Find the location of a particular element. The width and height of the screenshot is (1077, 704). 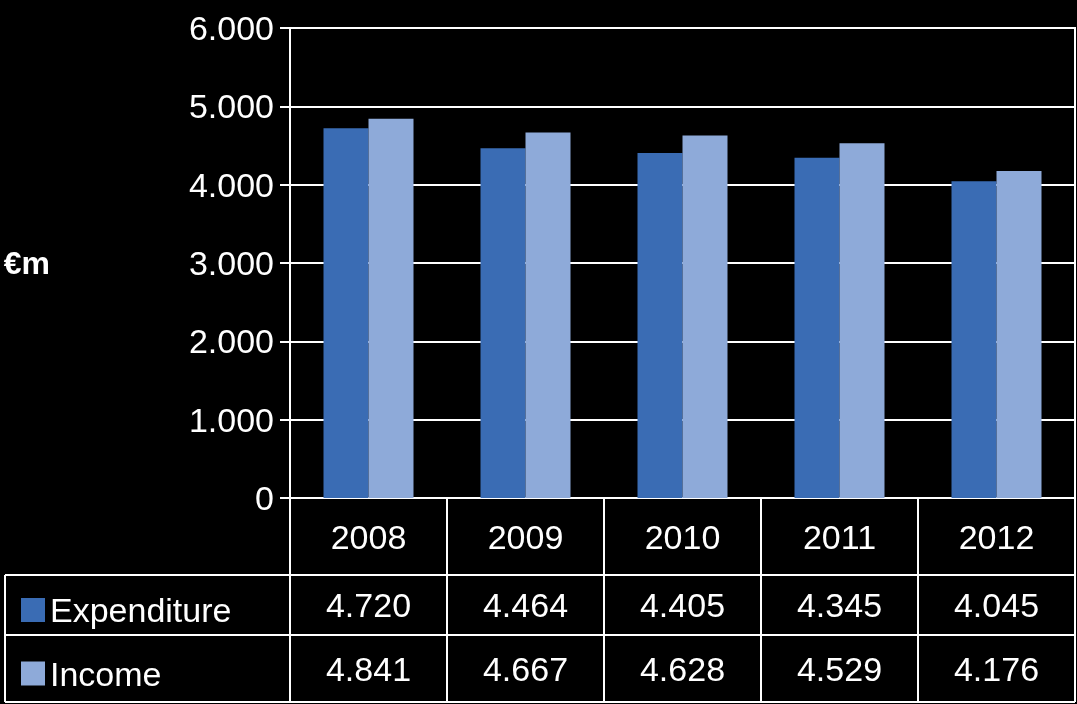

data-label: 4.841 is located at coordinates (368, 668).